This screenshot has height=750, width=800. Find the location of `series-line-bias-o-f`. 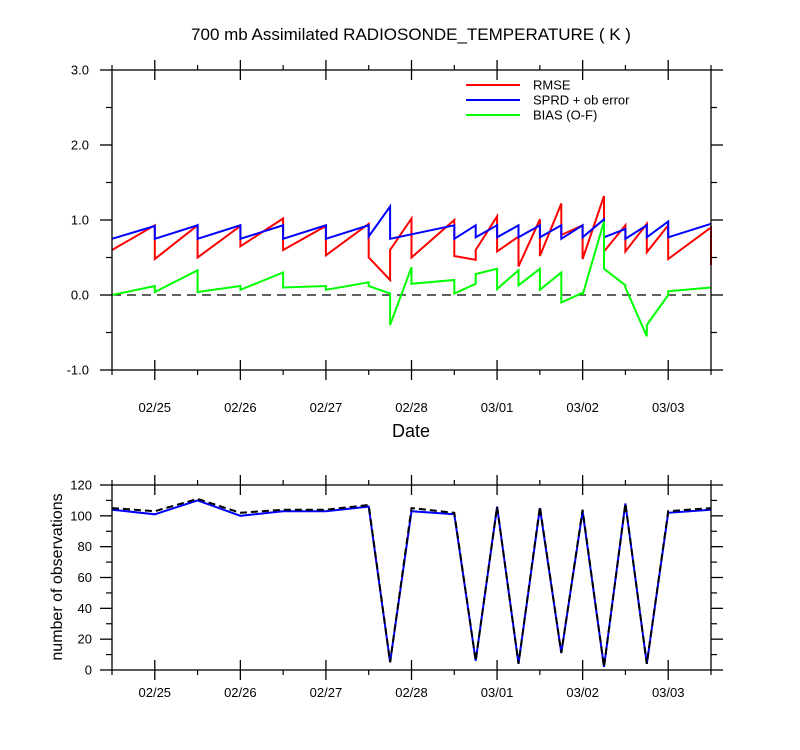

series-line-bias-o-f is located at coordinates (411, 279).